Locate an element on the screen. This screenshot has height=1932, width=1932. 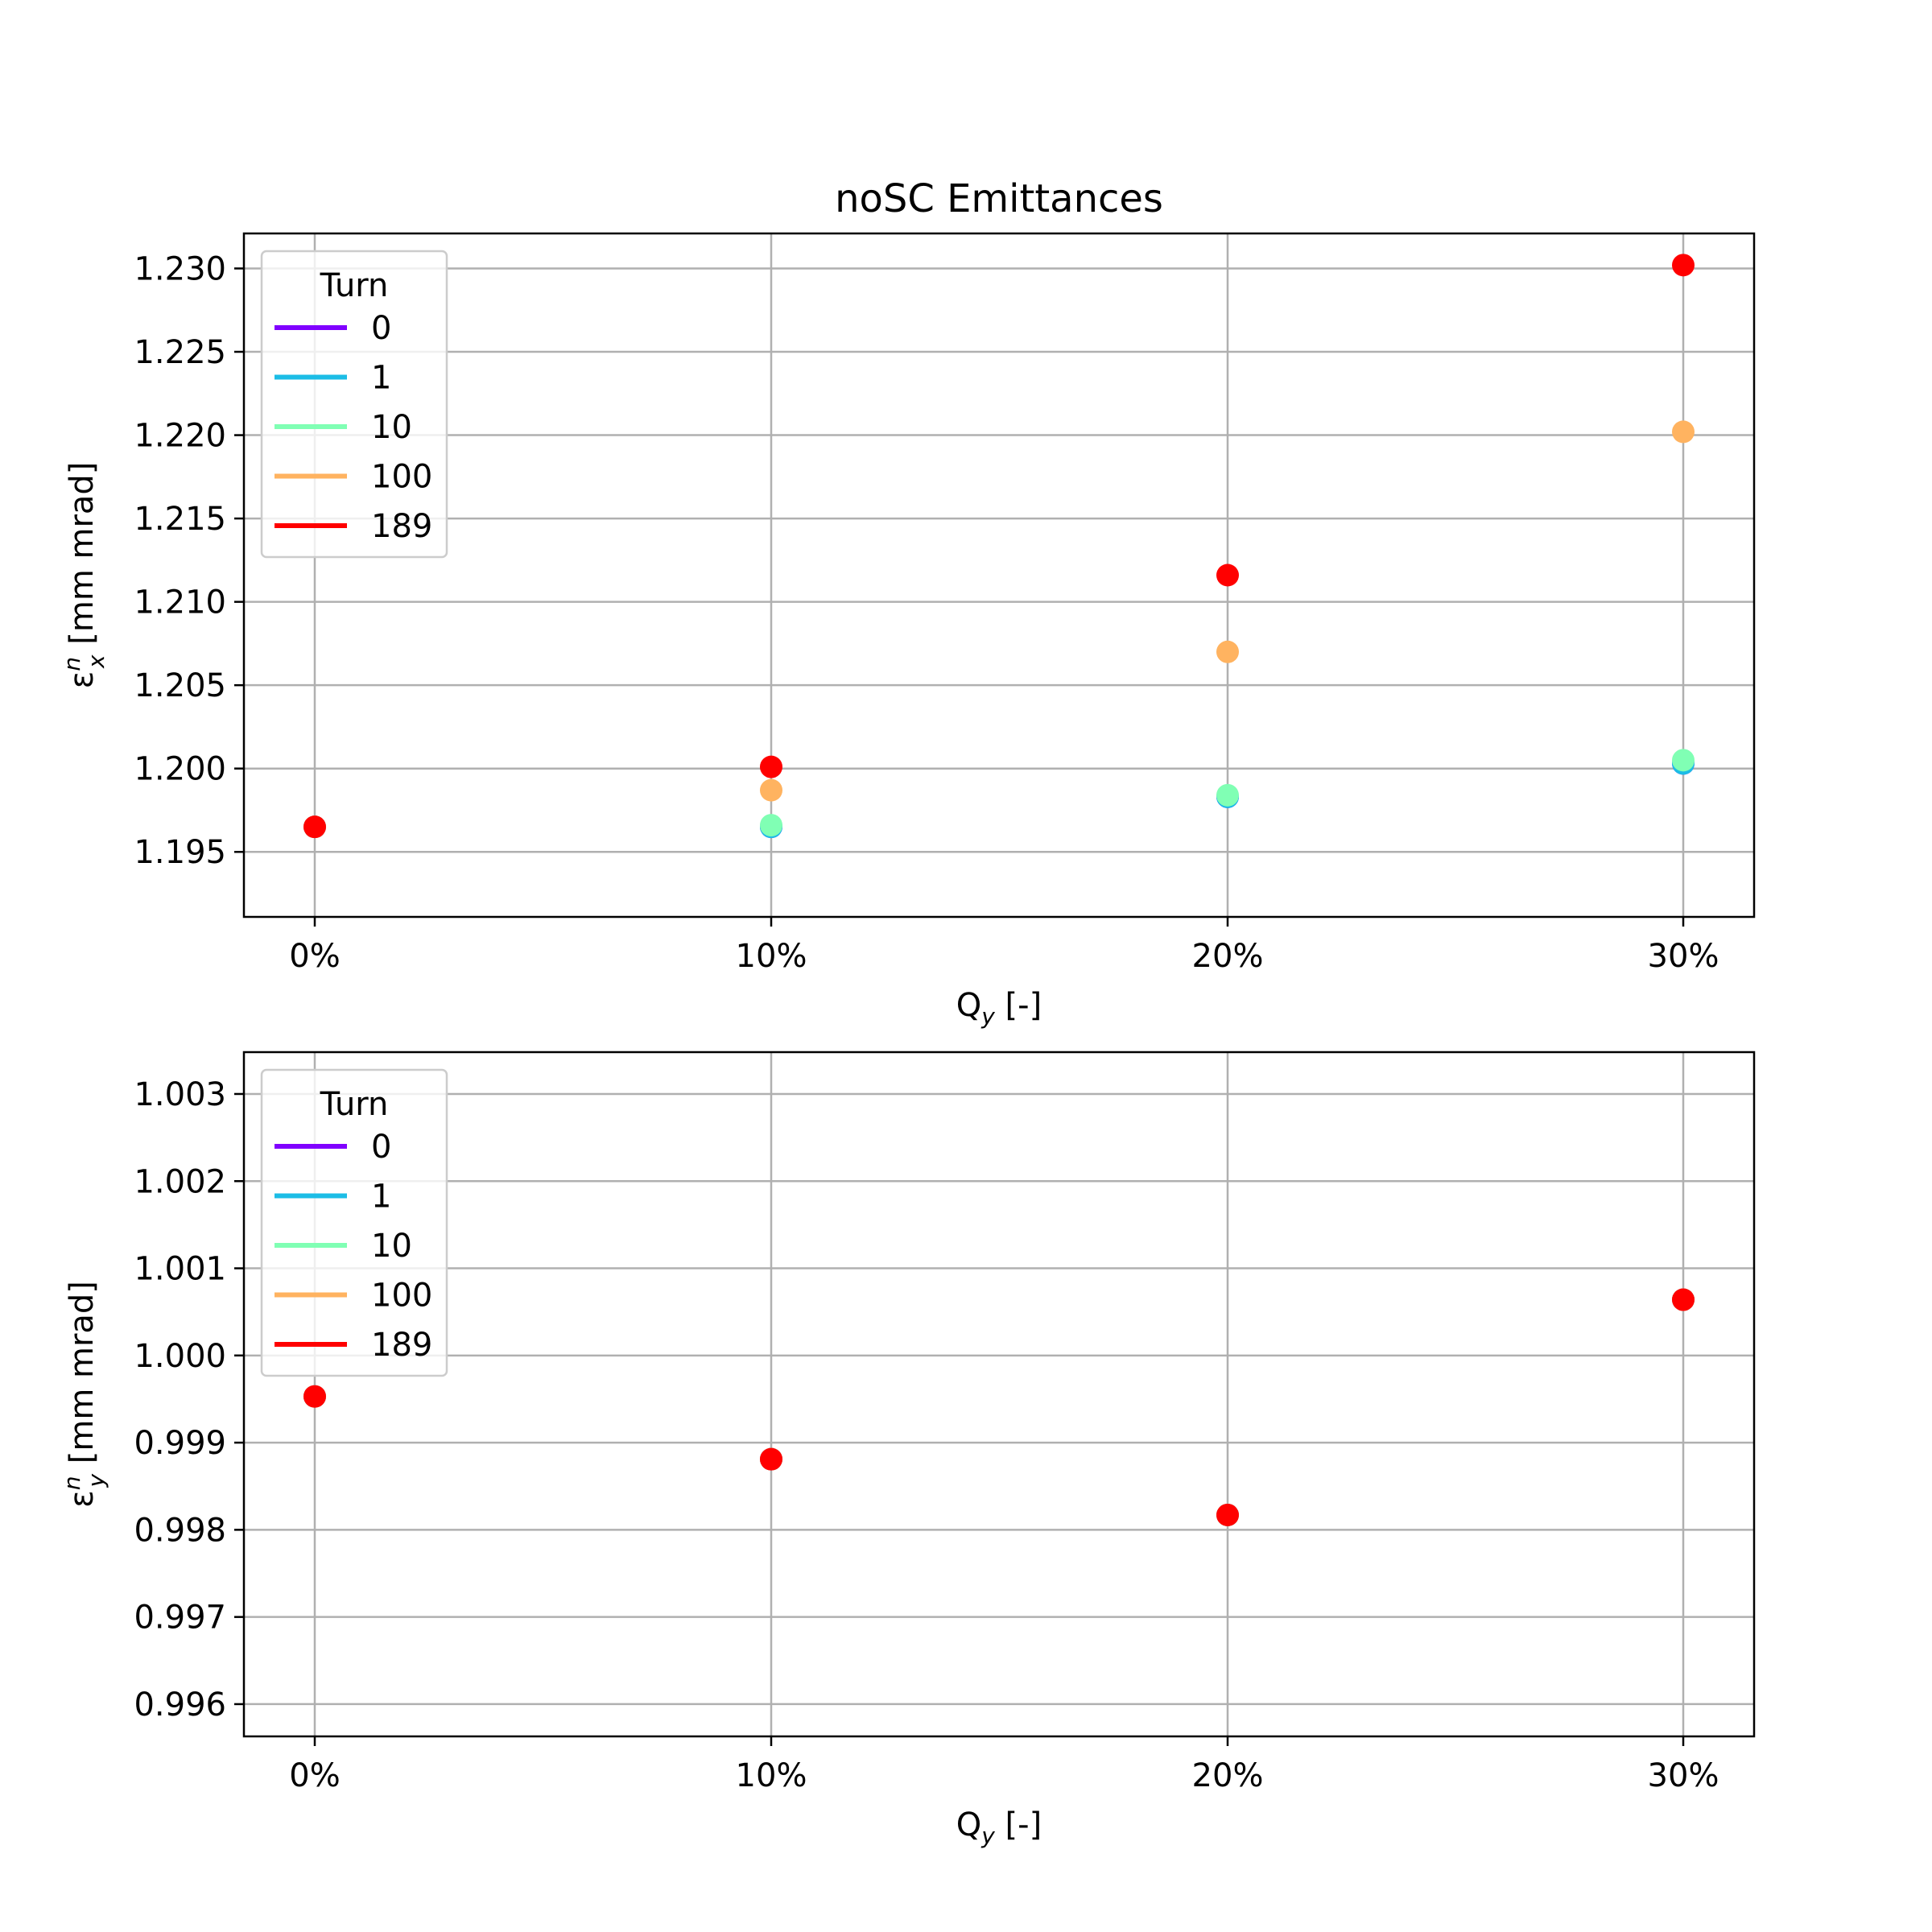
y-tick-label: 1.003 is located at coordinates (180, 1094).